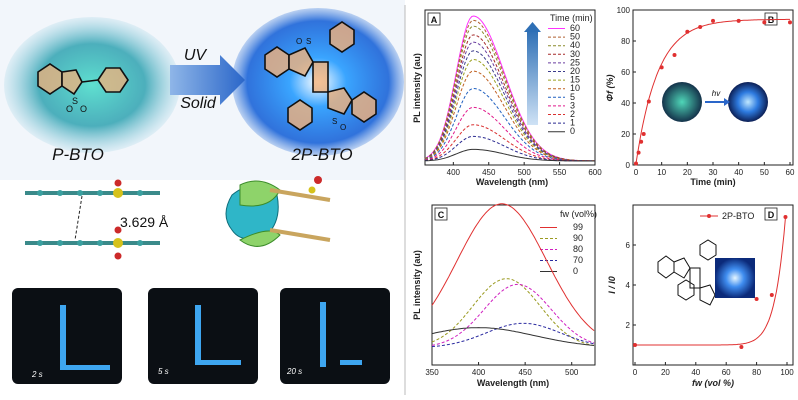 This screenshot has height=400, width=798. I want to click on panel-a-legend-label: 50, so click(575, 37).